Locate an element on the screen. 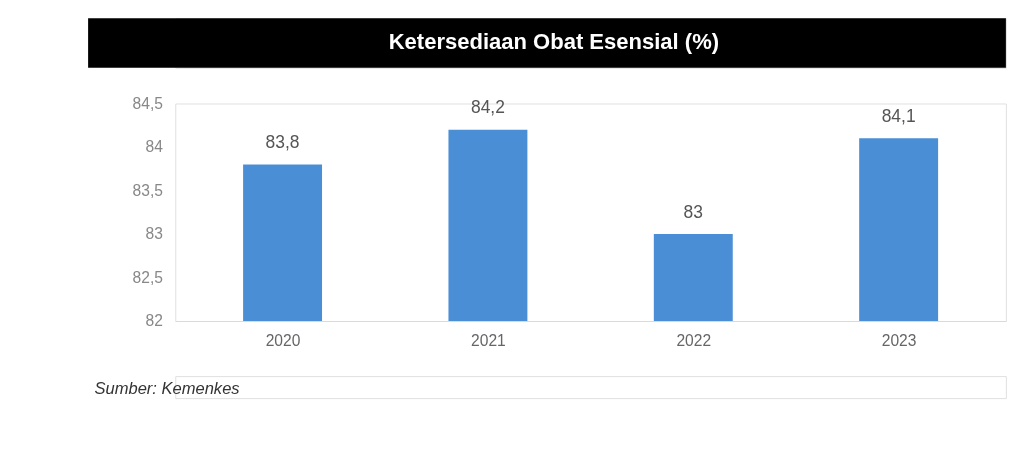  y-tick-label: 83,5 is located at coordinates (148, 190).